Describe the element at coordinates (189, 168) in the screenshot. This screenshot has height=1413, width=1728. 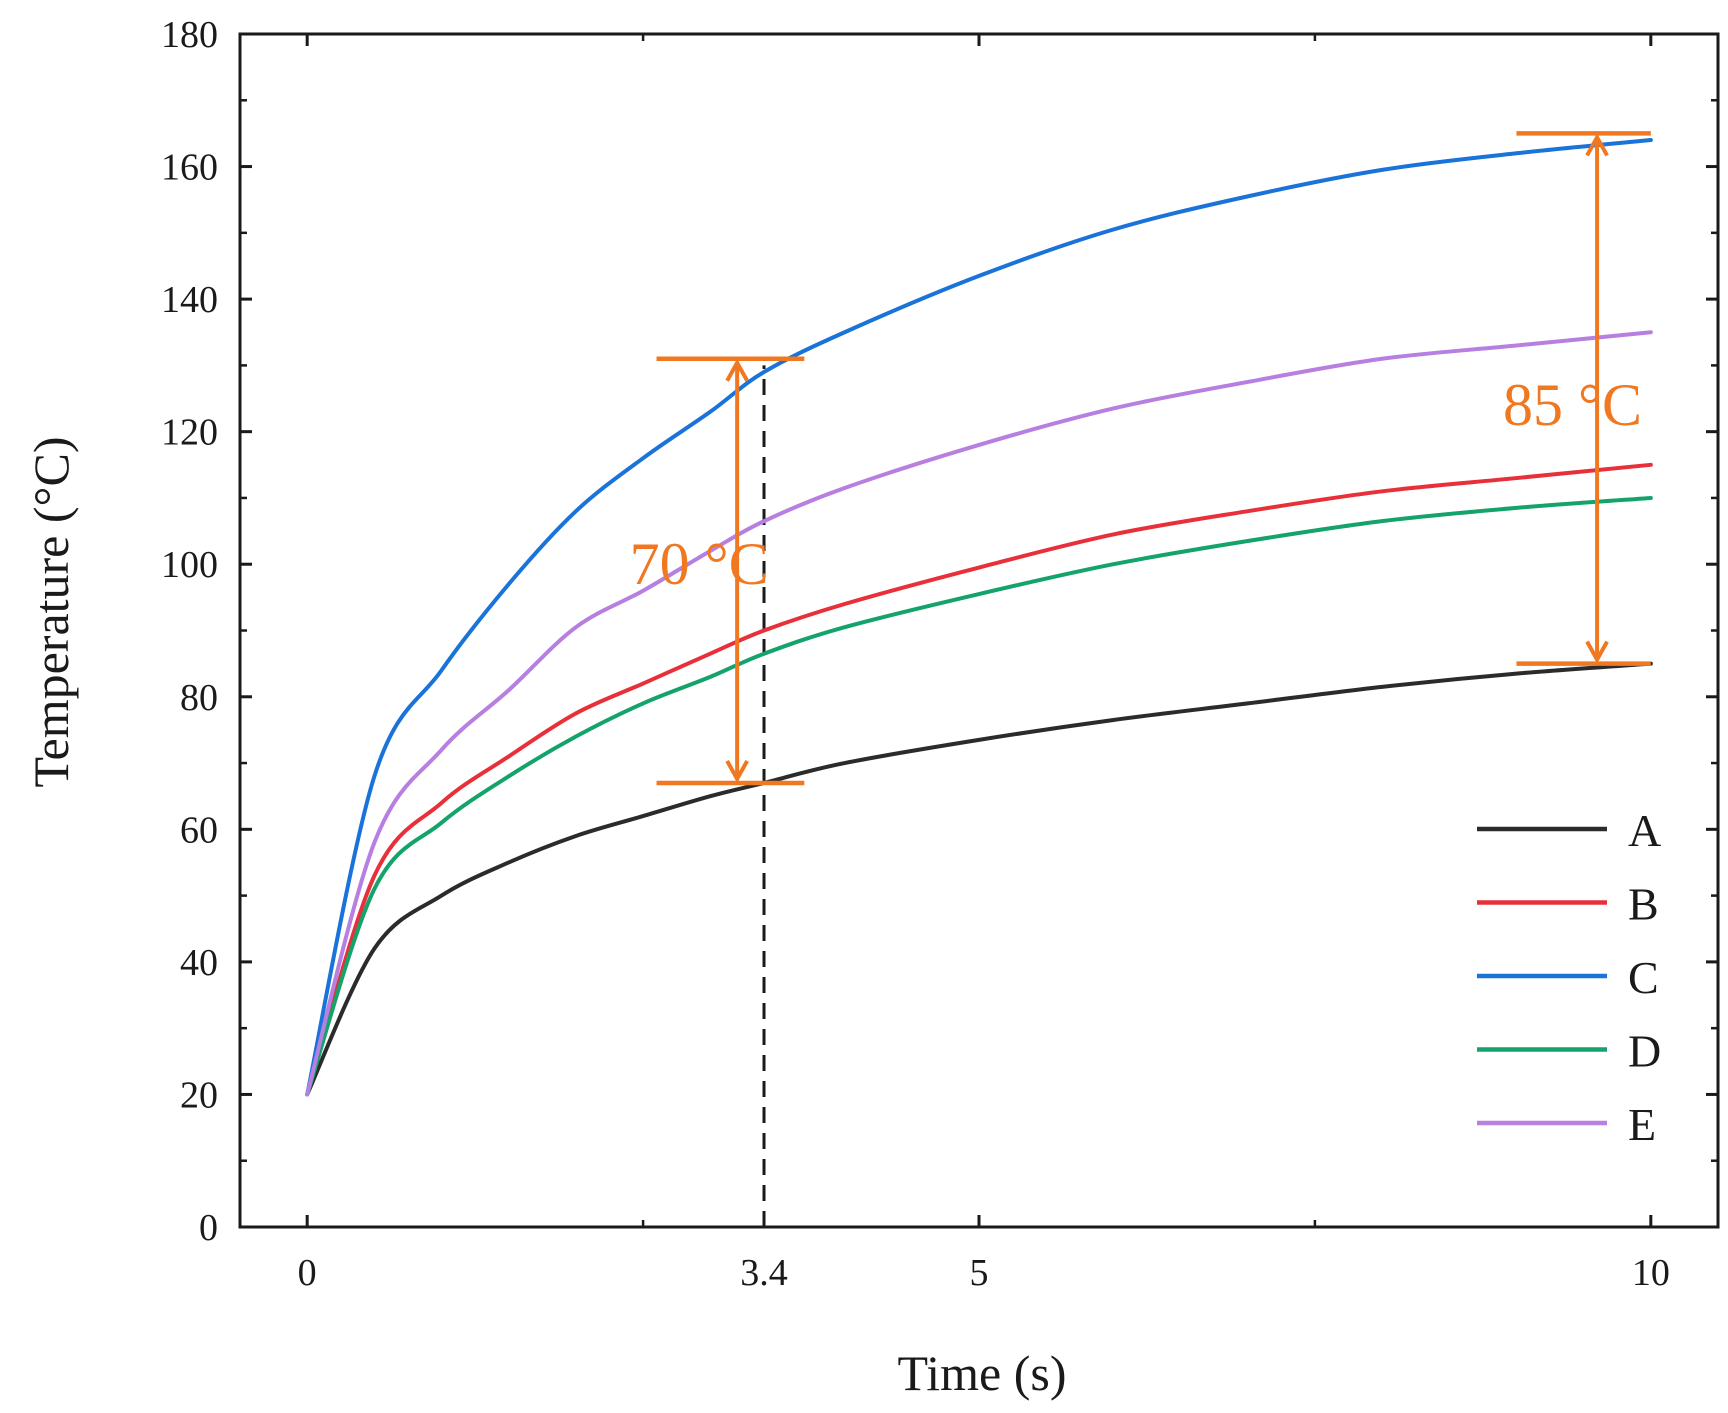
I see `y-tick-label: 160` at that location.